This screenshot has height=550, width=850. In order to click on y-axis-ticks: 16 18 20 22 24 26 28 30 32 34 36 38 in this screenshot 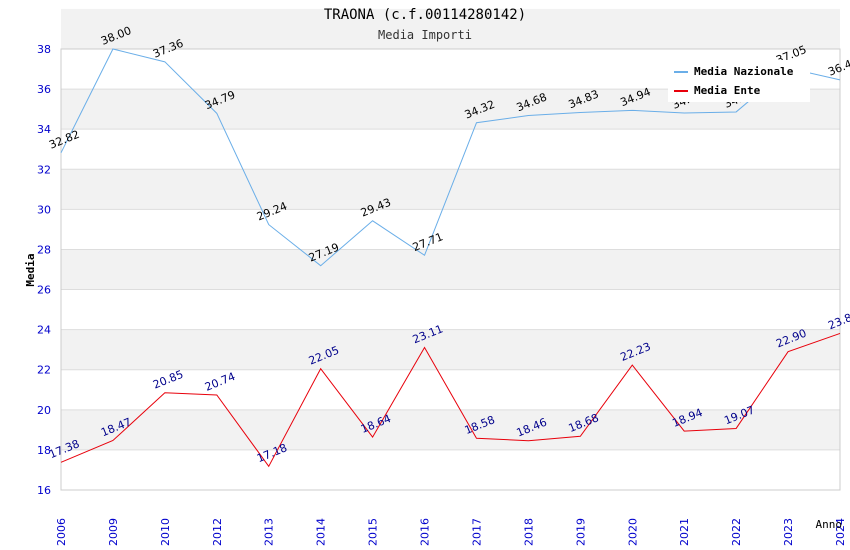, I will do `click(44, 270)`.